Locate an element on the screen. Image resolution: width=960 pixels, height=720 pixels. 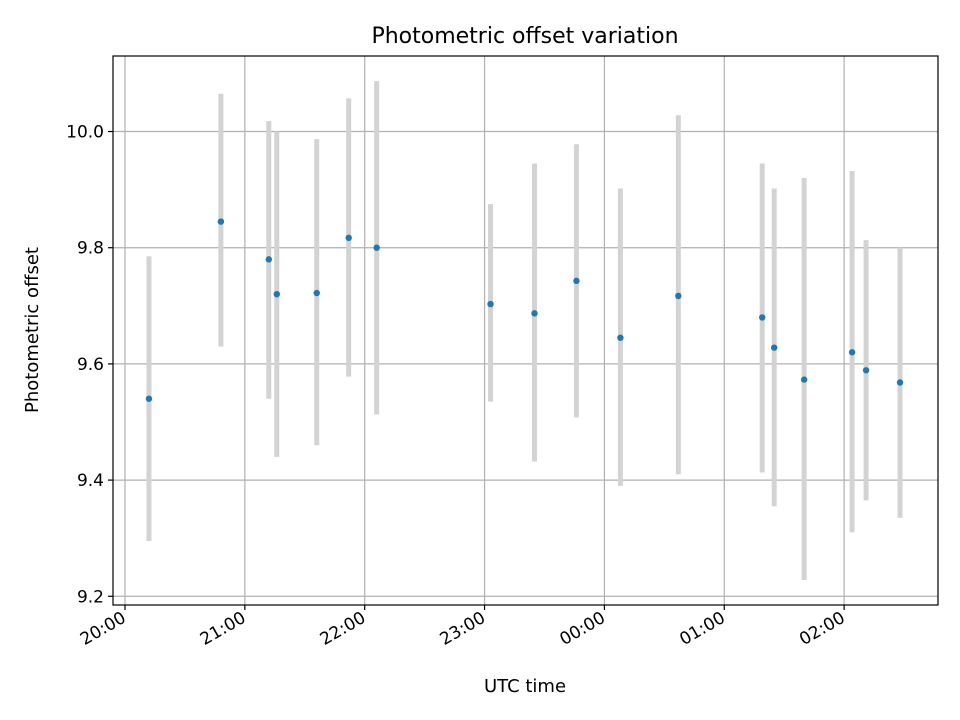
chart-title: Photometric offset variation is located at coordinates (524, 36).